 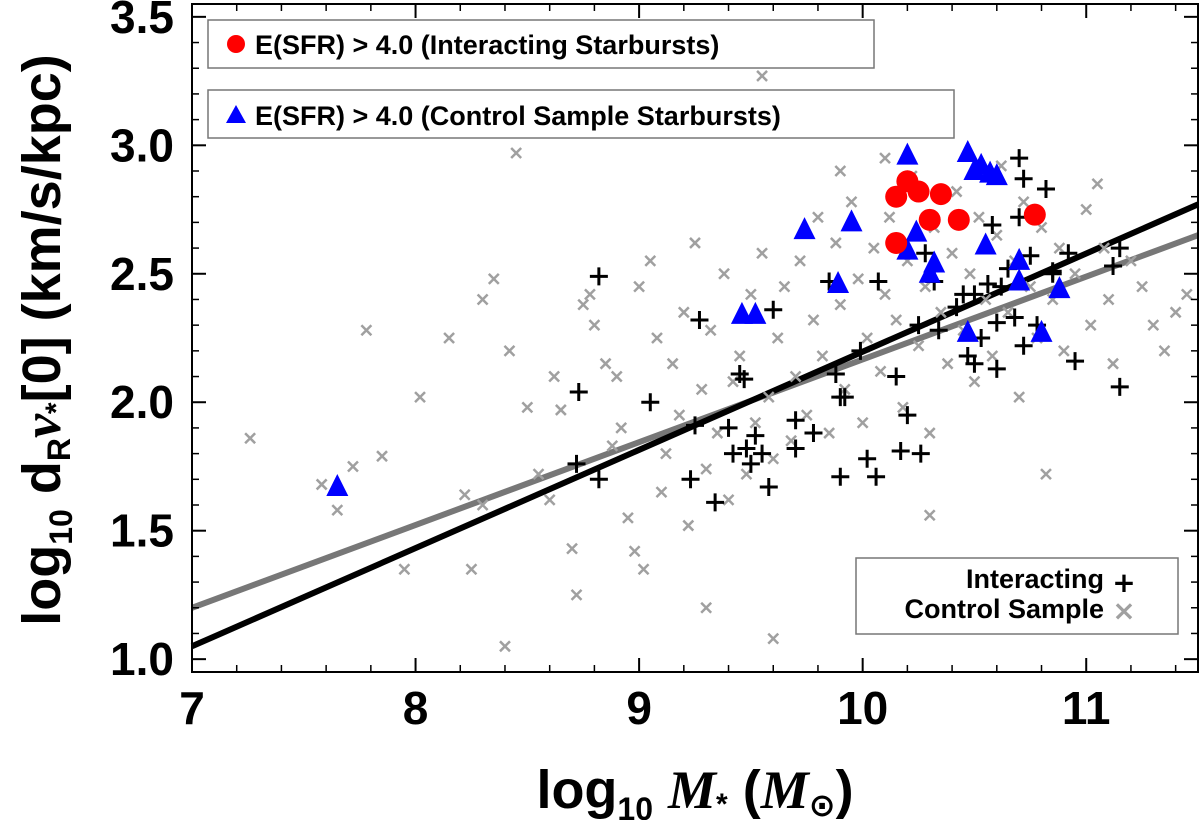 What do you see at coordinates (518, 116) in the screenshot?
I see `legend-control-starbursts-label: E(SFR) > 4.0 (Control Sample Starbursts)` at bounding box center [518, 116].